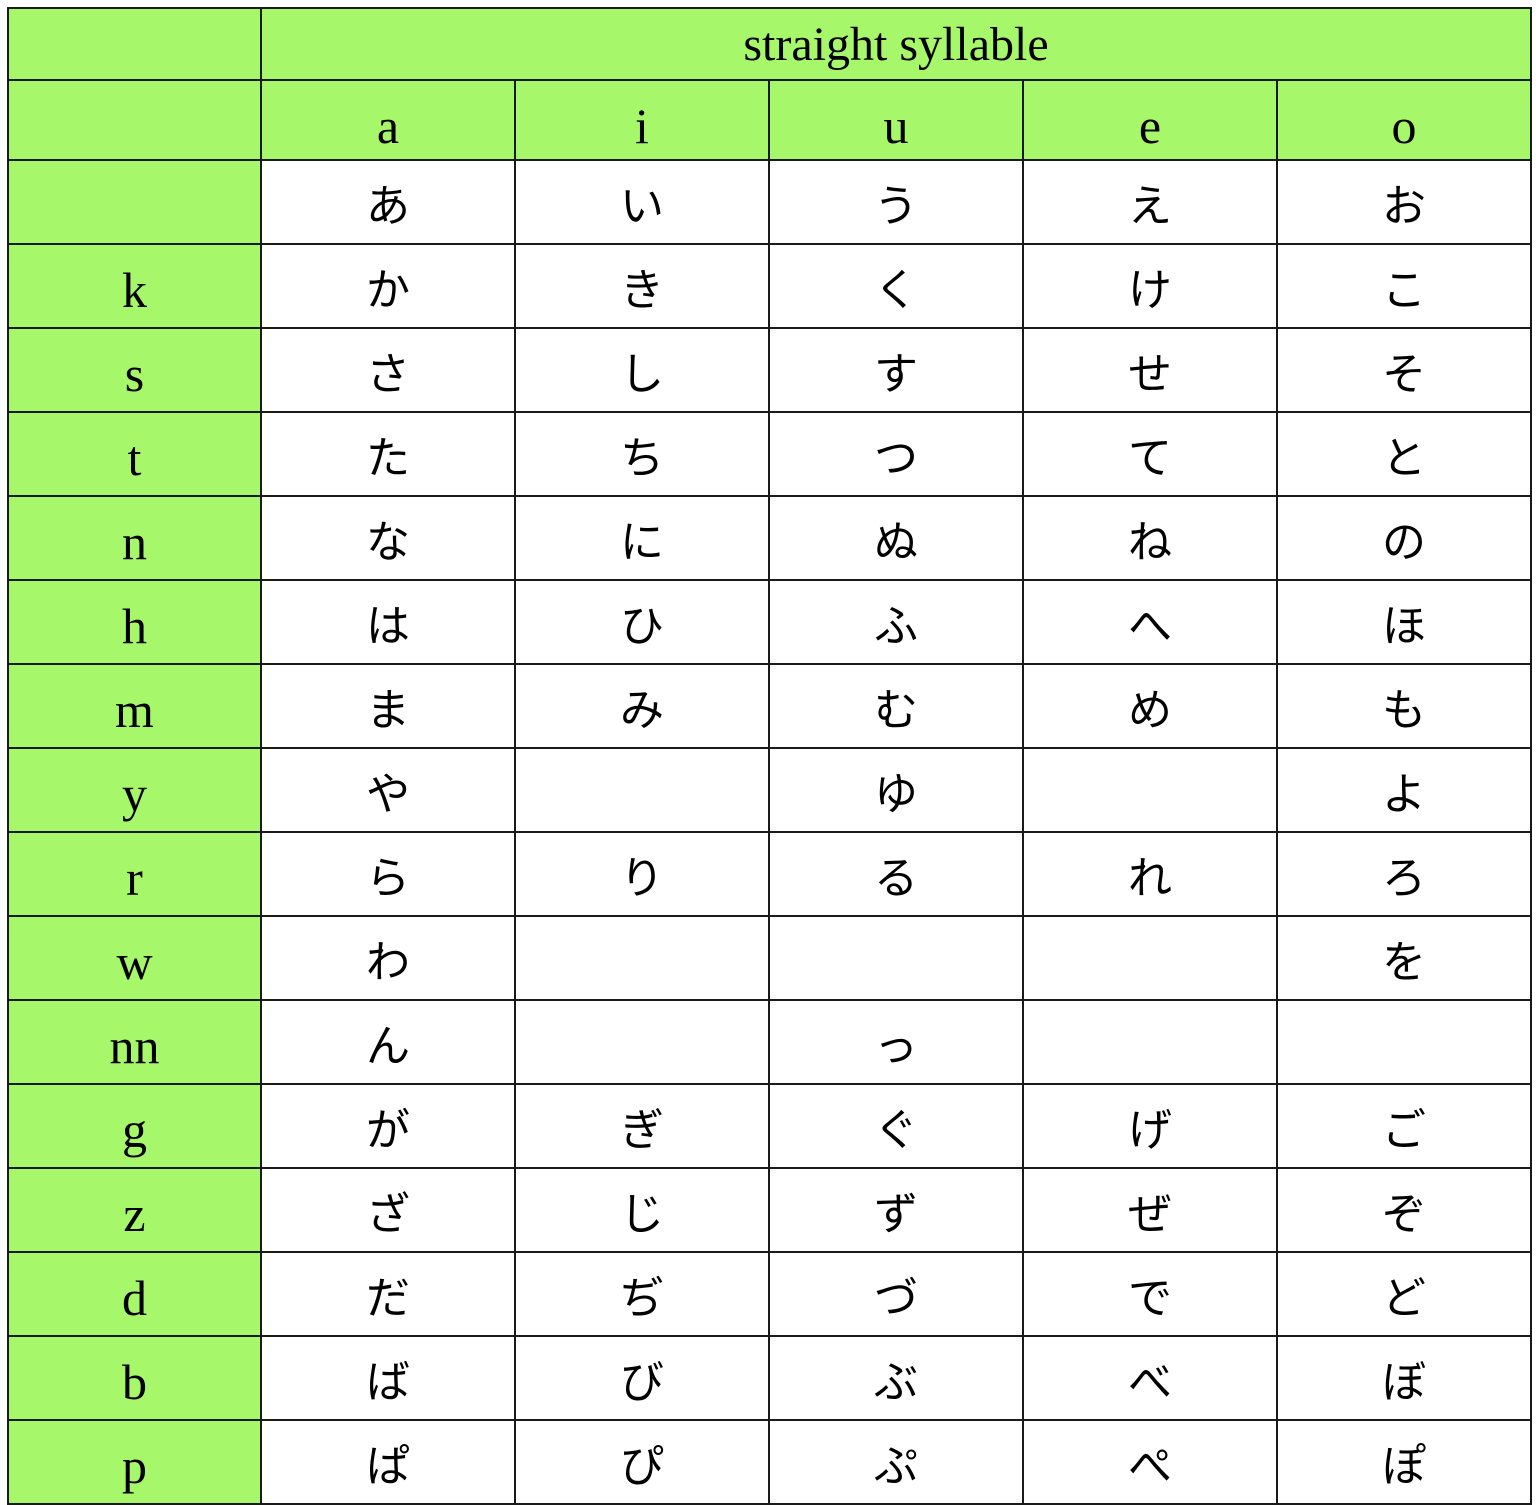 The width and height of the screenshot is (1536, 1505). What do you see at coordinates (1150, 706) in the screenshot?
I see `kana-cell: め` at bounding box center [1150, 706].